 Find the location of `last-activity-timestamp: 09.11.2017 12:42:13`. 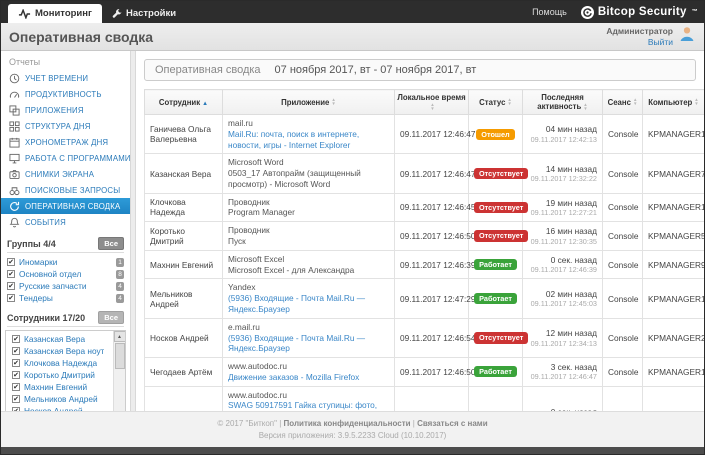

last-activity-timestamp: 09.11.2017 12:42:13 is located at coordinates (563, 139).